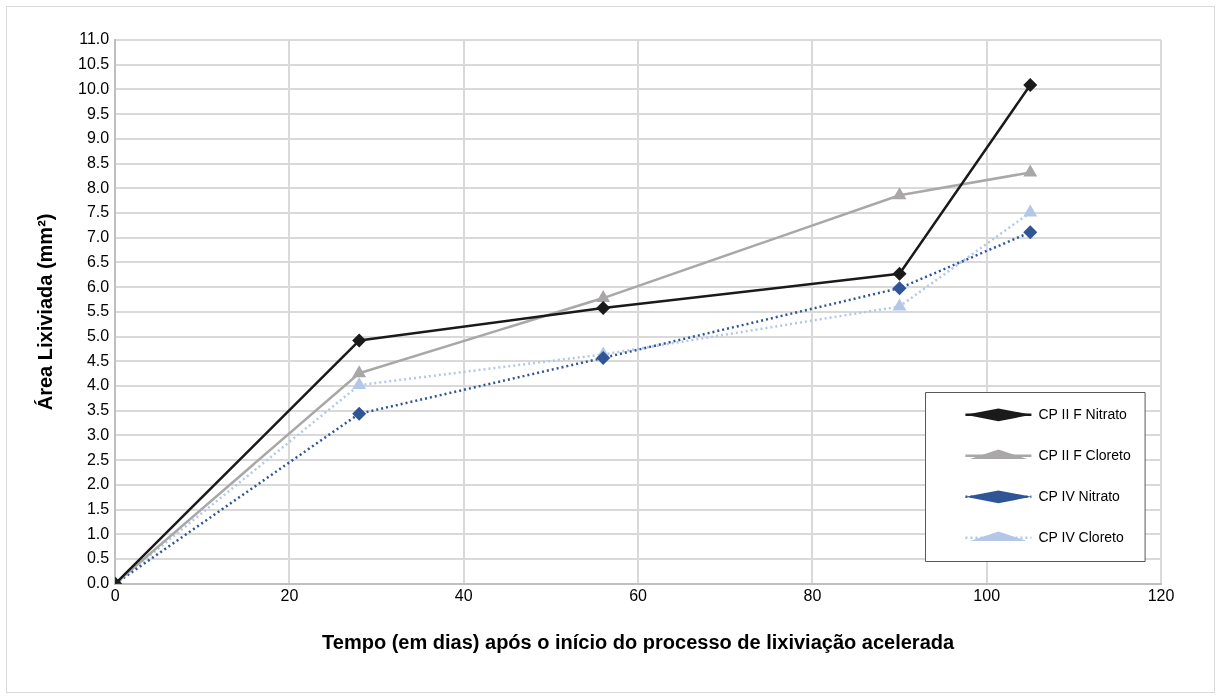 The image size is (1221, 699). What do you see at coordinates (98, 237) in the screenshot?
I see `y-tick-label: 7.0` at bounding box center [98, 237].